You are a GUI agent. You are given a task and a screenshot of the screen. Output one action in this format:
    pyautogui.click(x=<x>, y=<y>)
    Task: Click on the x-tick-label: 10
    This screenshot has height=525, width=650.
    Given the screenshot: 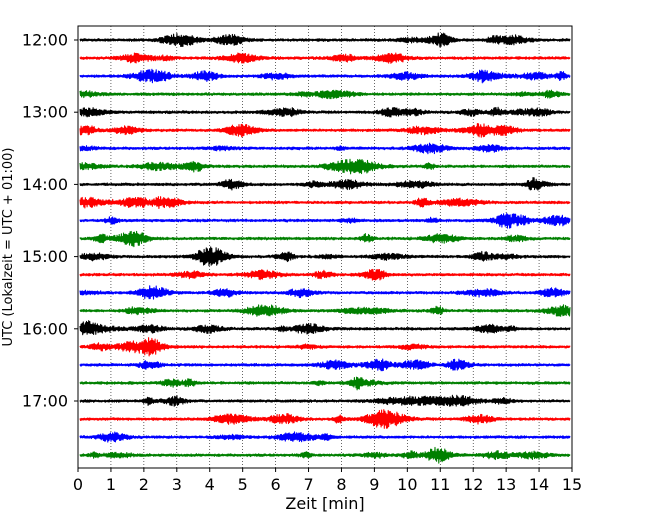 What is the action you would take?
    pyautogui.click(x=407, y=484)
    